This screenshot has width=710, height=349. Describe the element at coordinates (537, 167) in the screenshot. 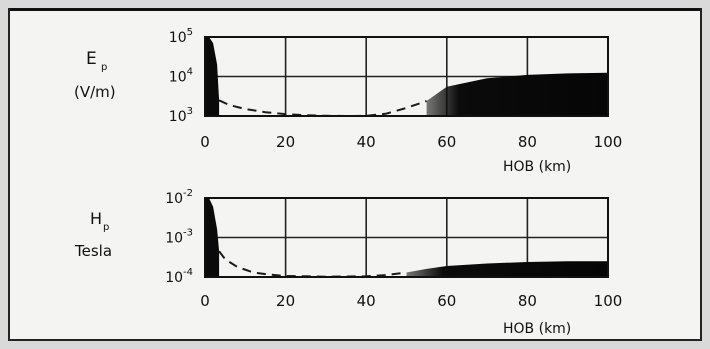

I see `chart1-xlabel: HOB (km)` at that location.